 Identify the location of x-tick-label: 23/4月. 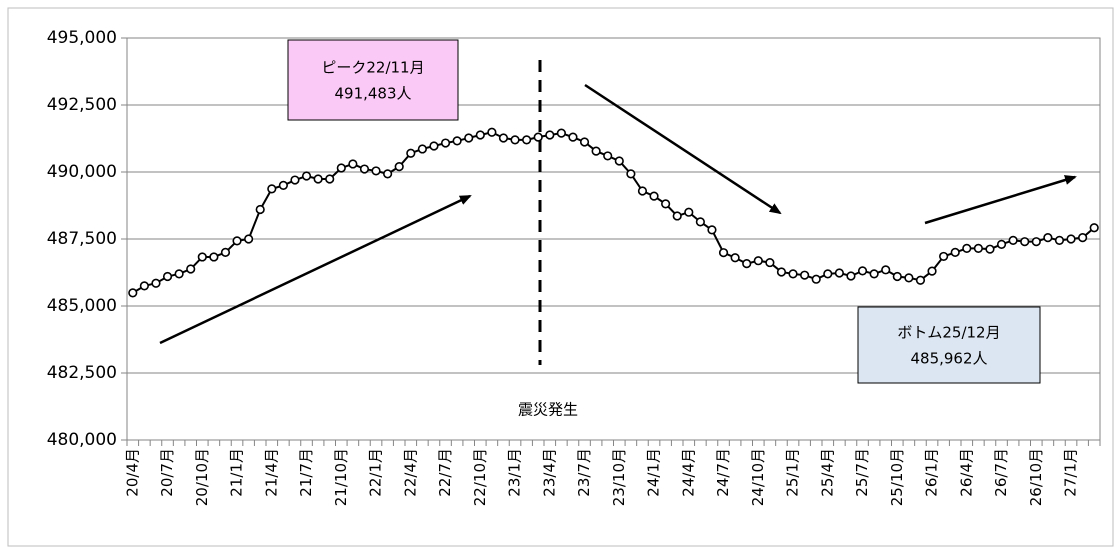
(549, 472).